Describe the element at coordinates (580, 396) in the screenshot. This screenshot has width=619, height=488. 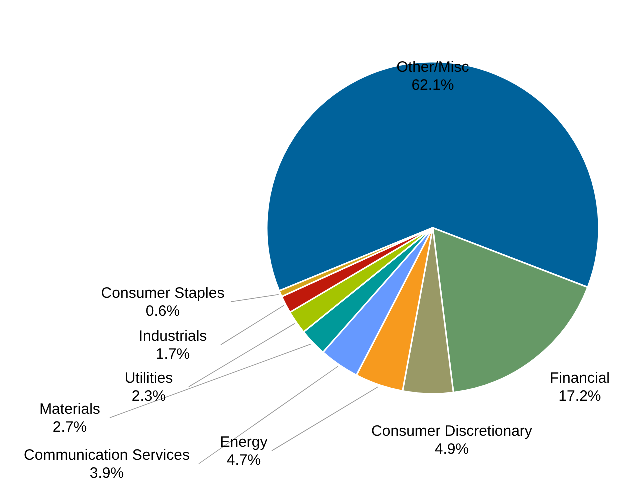
I see `data-label: 17.2%` at that location.